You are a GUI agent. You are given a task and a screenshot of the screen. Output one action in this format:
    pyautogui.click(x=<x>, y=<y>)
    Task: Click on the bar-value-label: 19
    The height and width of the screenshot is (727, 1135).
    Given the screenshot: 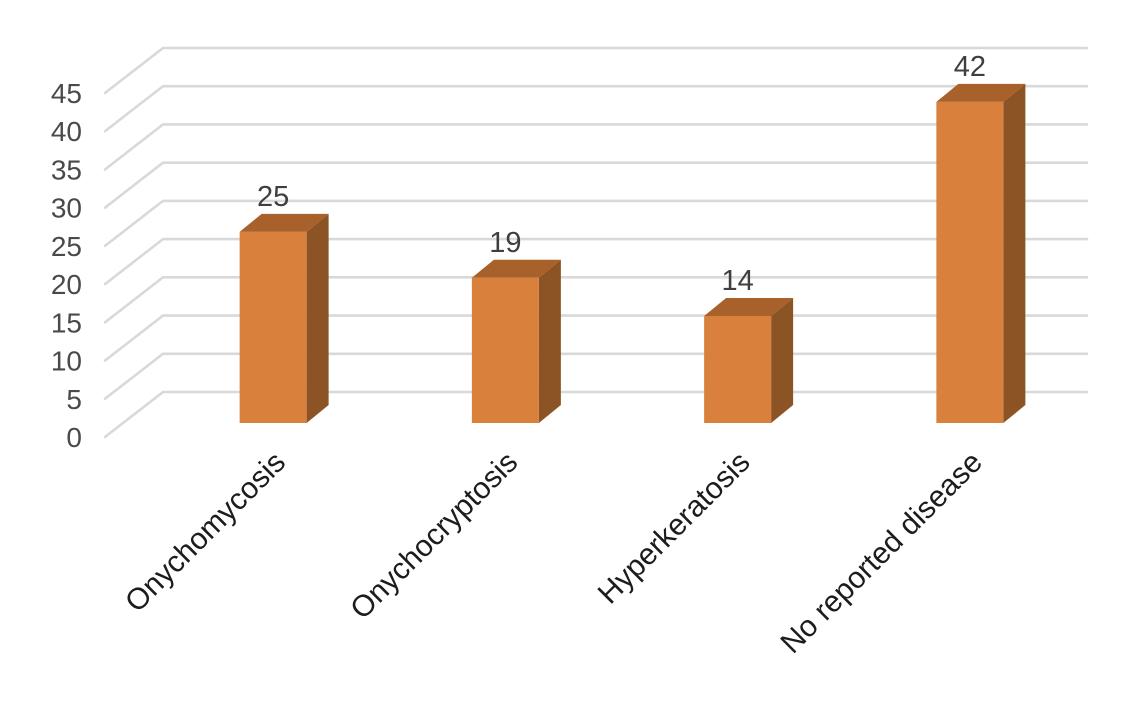 What is the action you would take?
    pyautogui.click(x=505, y=243)
    